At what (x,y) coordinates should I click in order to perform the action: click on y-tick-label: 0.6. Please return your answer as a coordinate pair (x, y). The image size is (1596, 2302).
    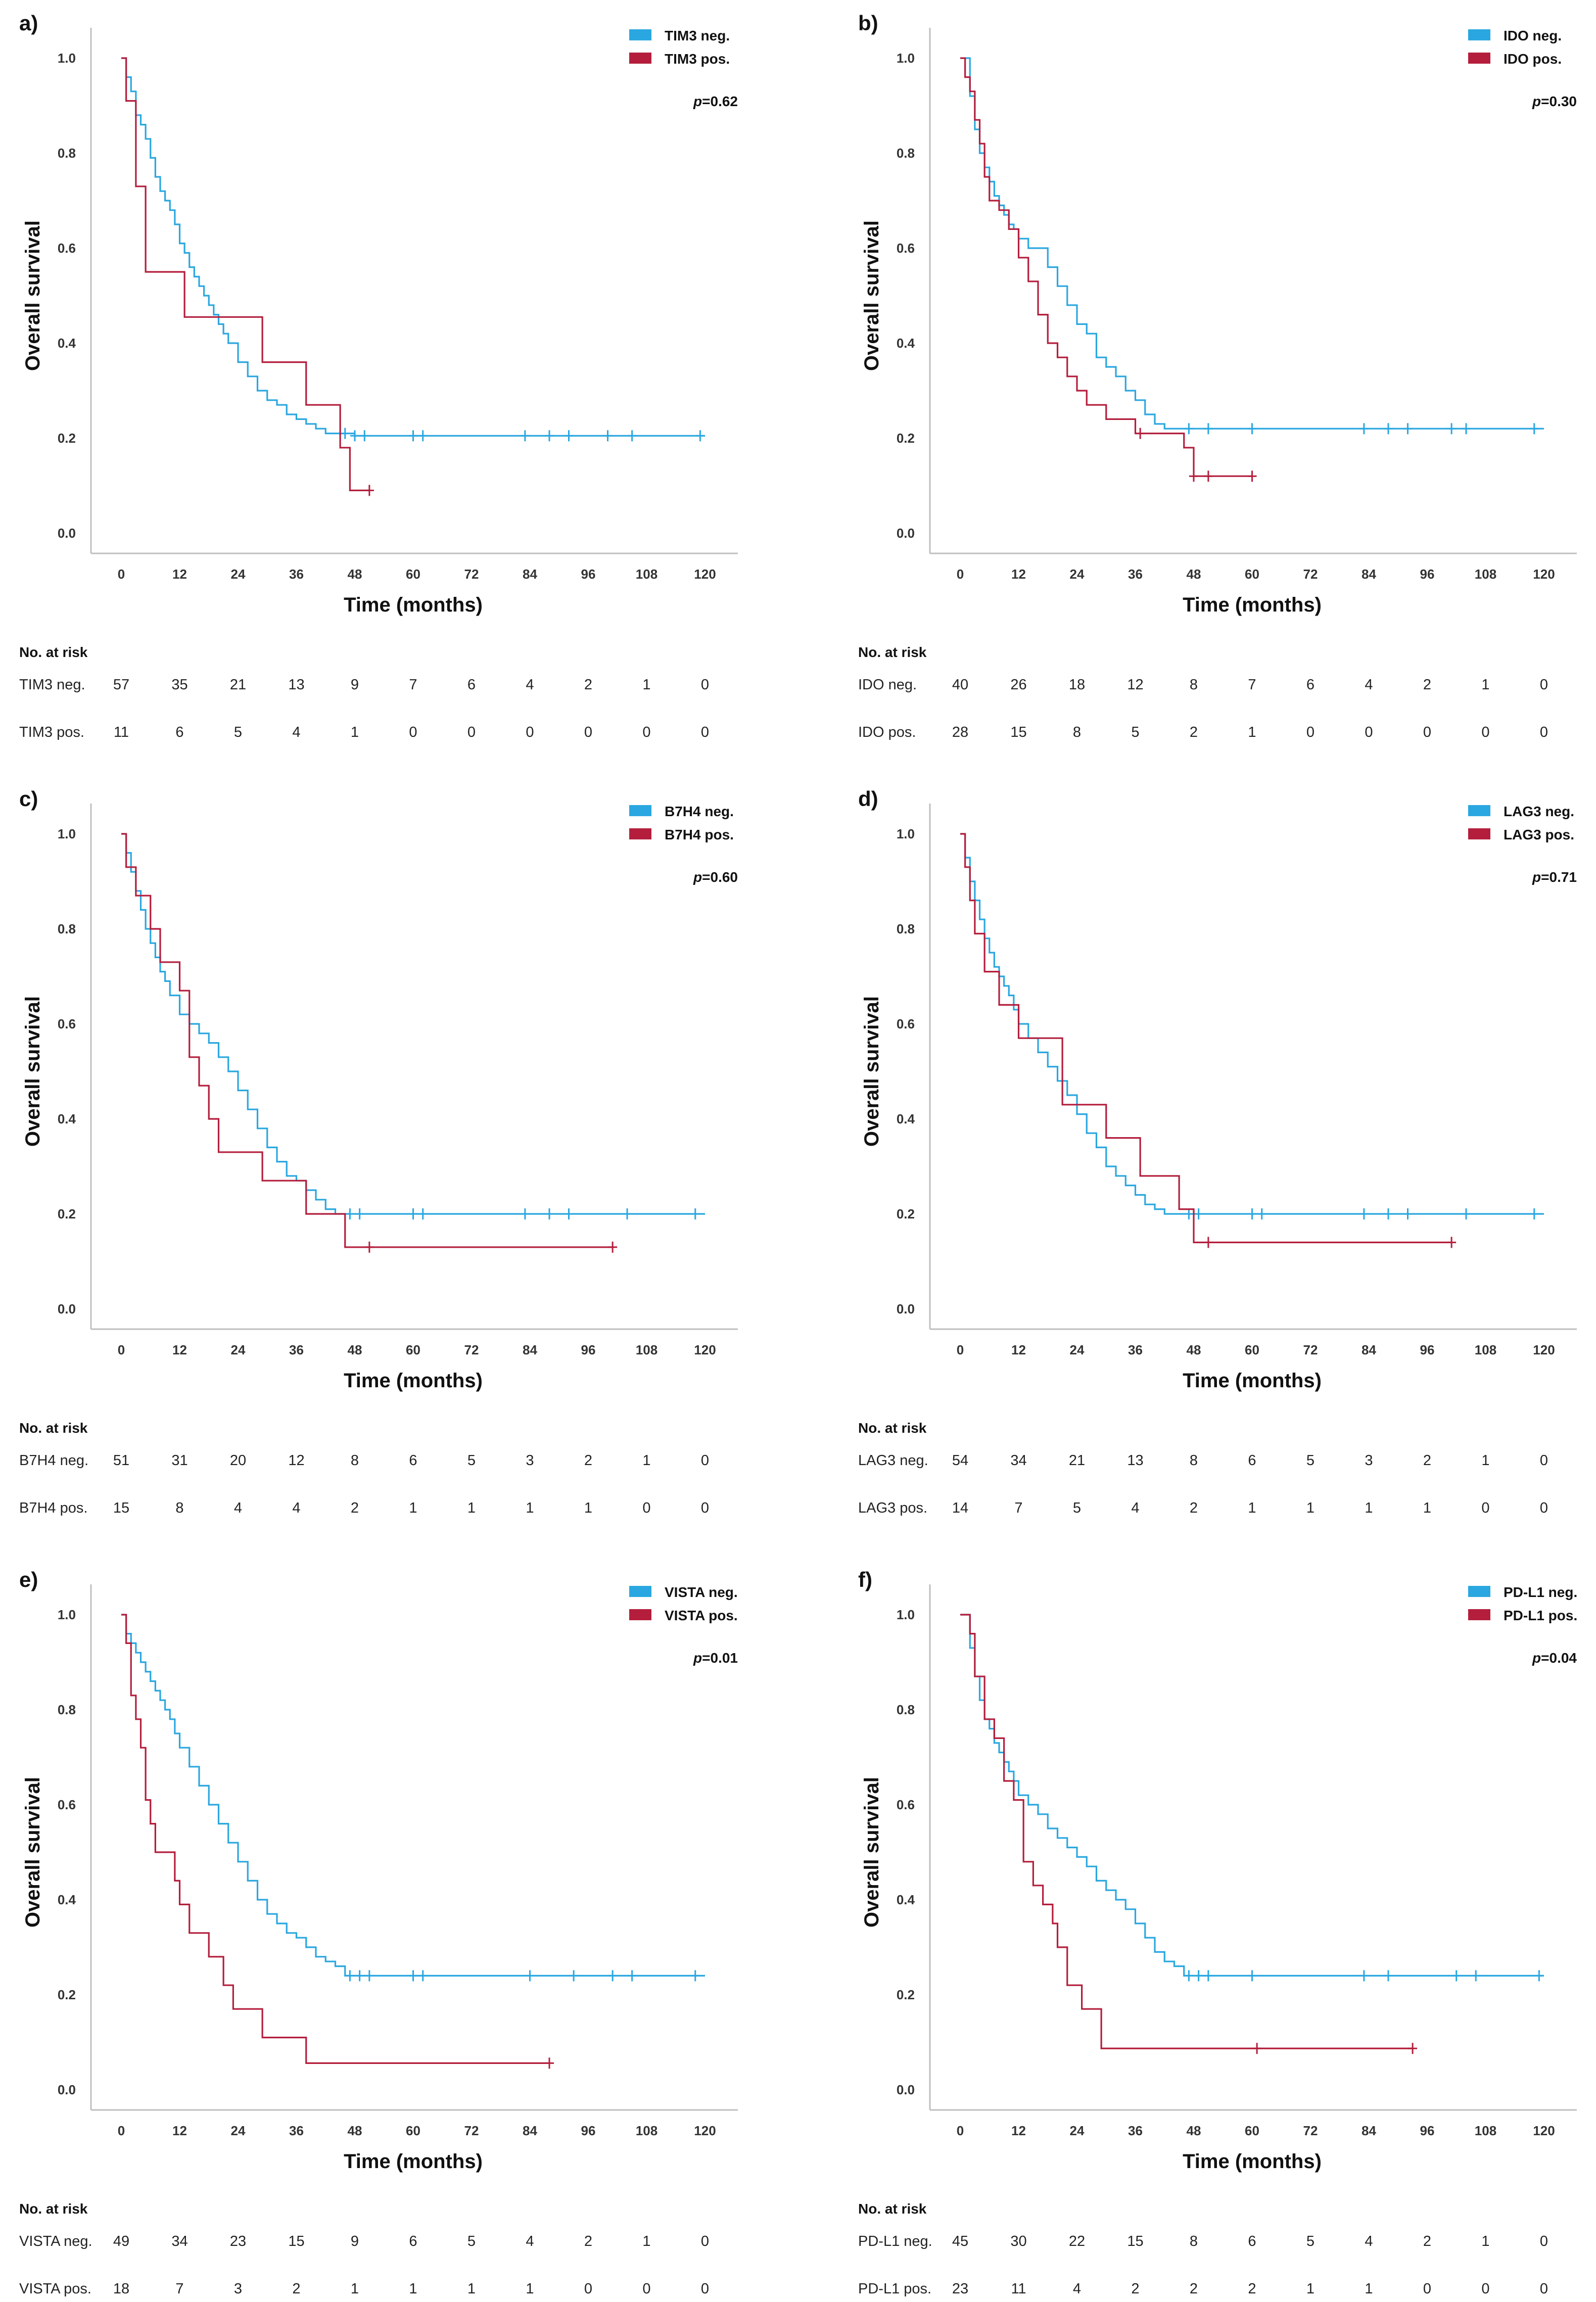
    Looking at the image, I should click on (906, 1804).